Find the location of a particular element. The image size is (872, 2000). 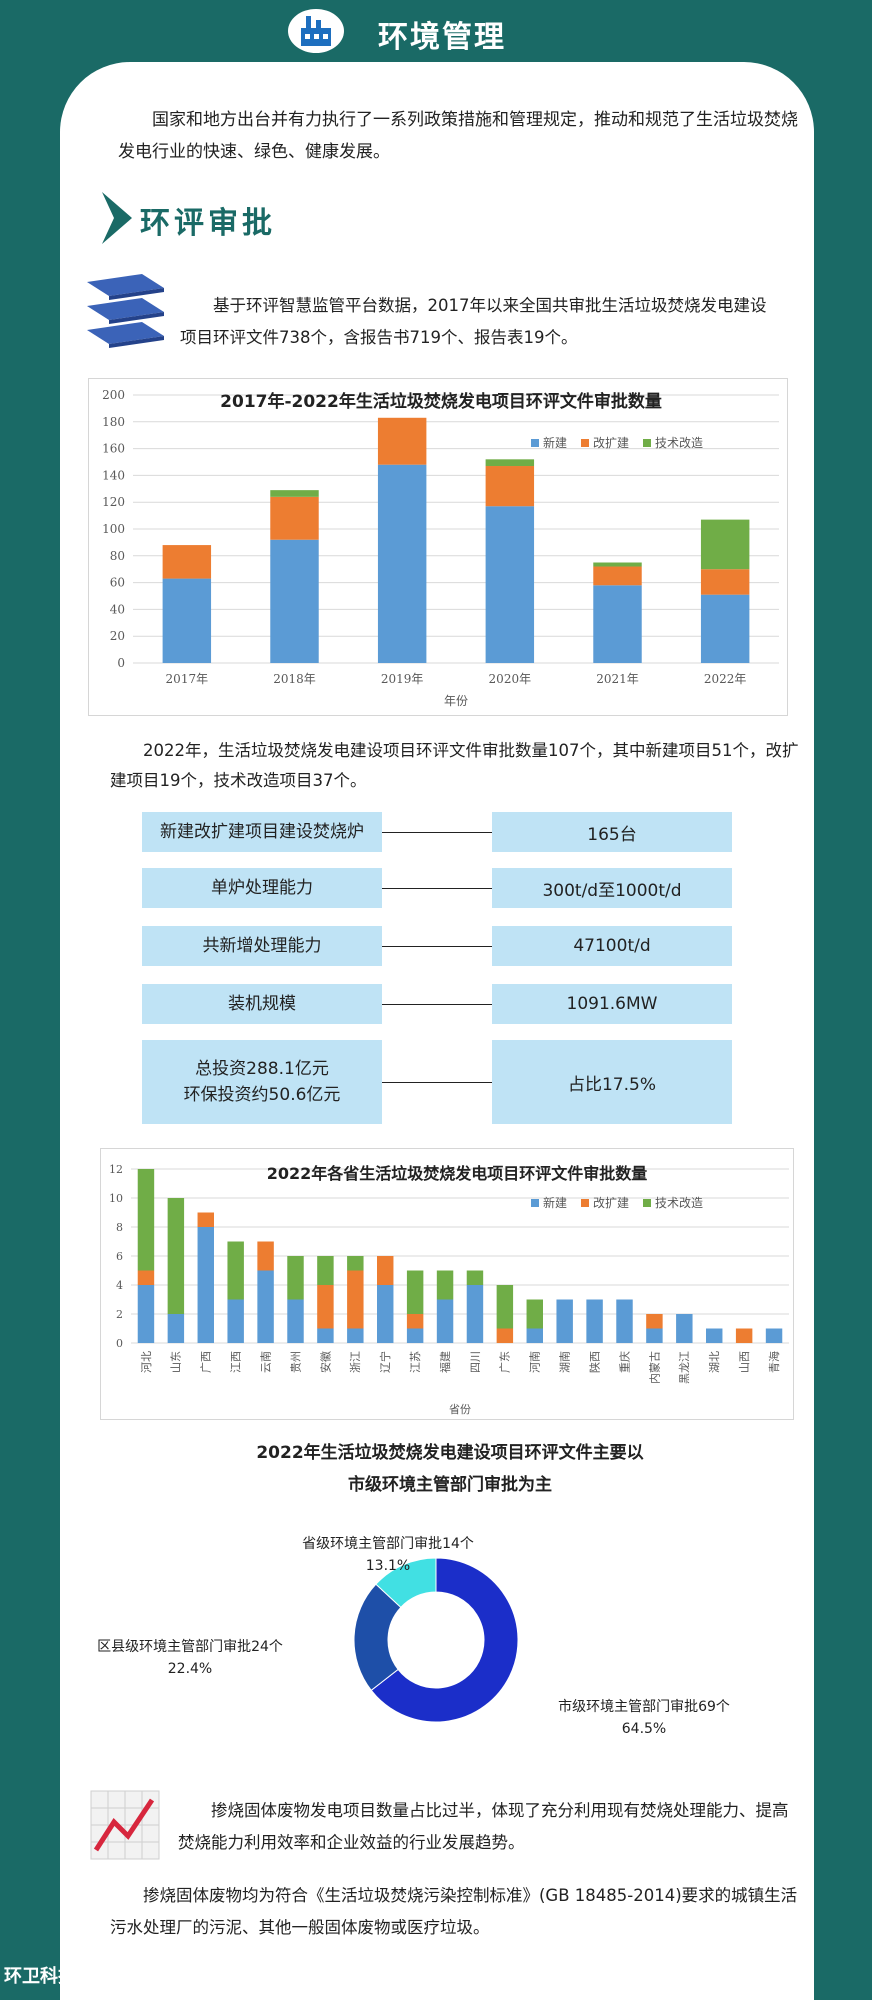

x-tick-label: 湖北 is located at coordinates (714, 1362).